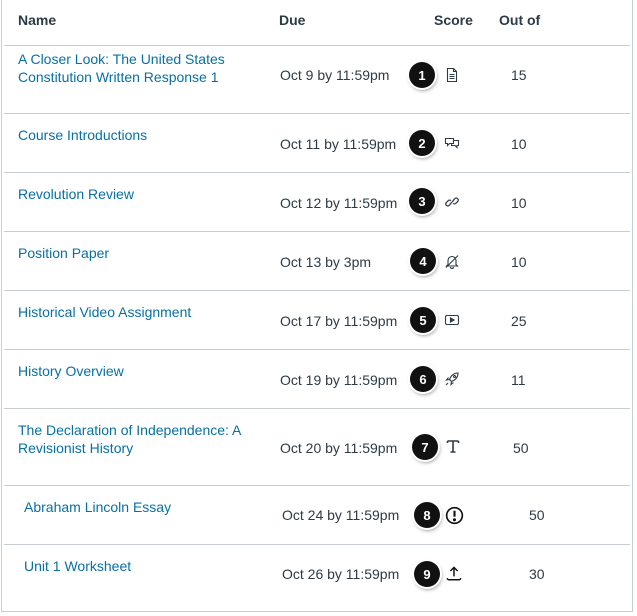  Describe the element at coordinates (452, 143) in the screenshot. I see `discussion-icon` at that location.